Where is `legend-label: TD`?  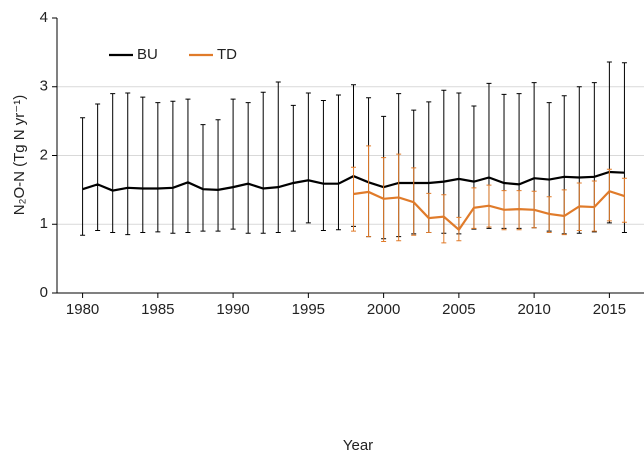
legend-label: TD is located at coordinates (227, 54).